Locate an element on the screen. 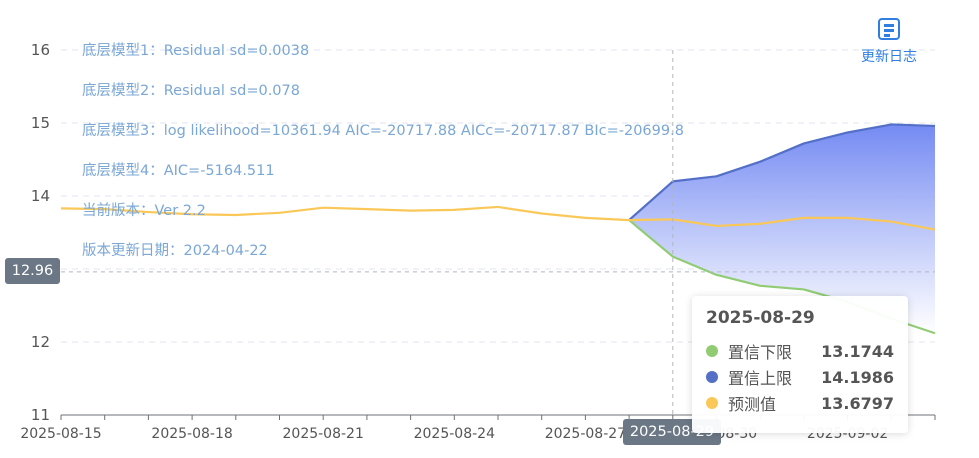 This screenshot has height=458, width=979. model-info-text: 底层模型4：AIC=-5164.511 is located at coordinates (178, 170).